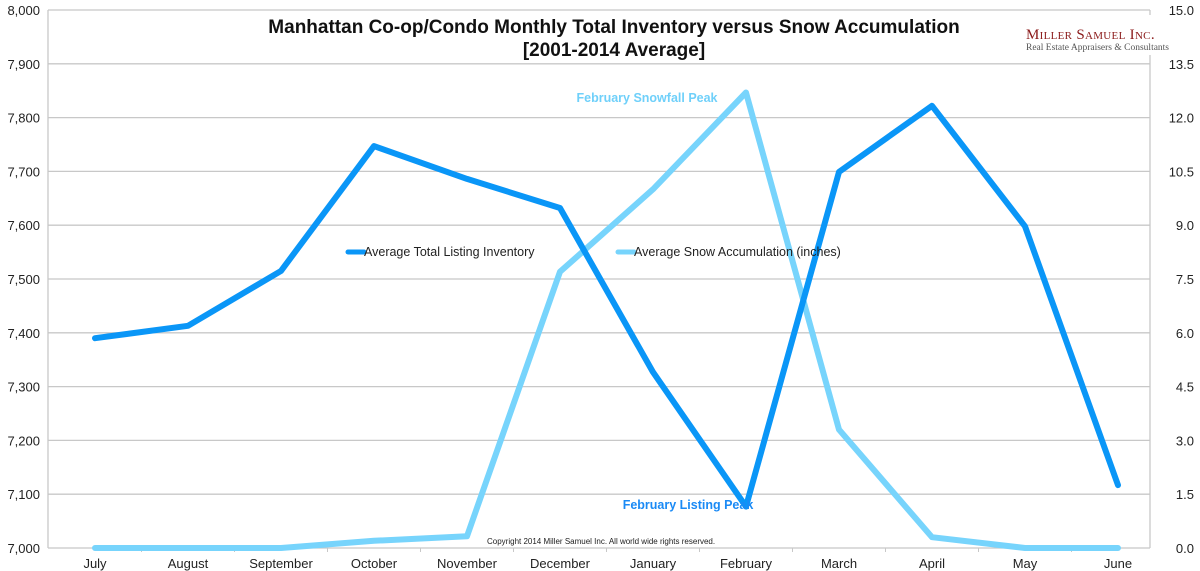  I want to click on y-left-tick-label: 7,500, so click(23, 279).